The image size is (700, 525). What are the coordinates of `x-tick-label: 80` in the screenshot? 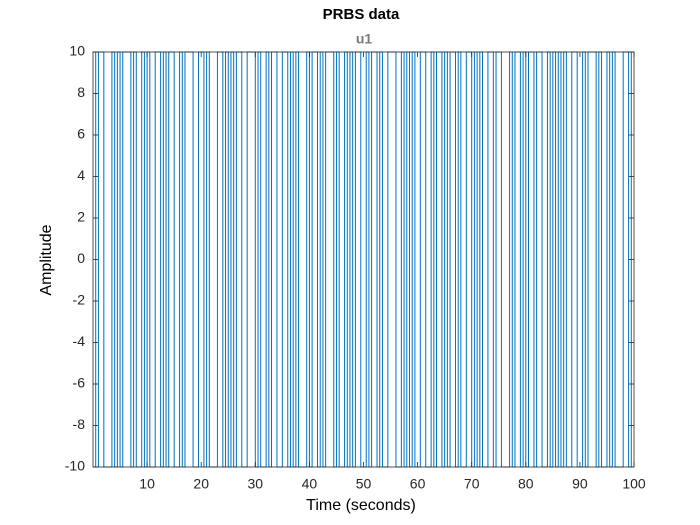 It's located at (526, 484).